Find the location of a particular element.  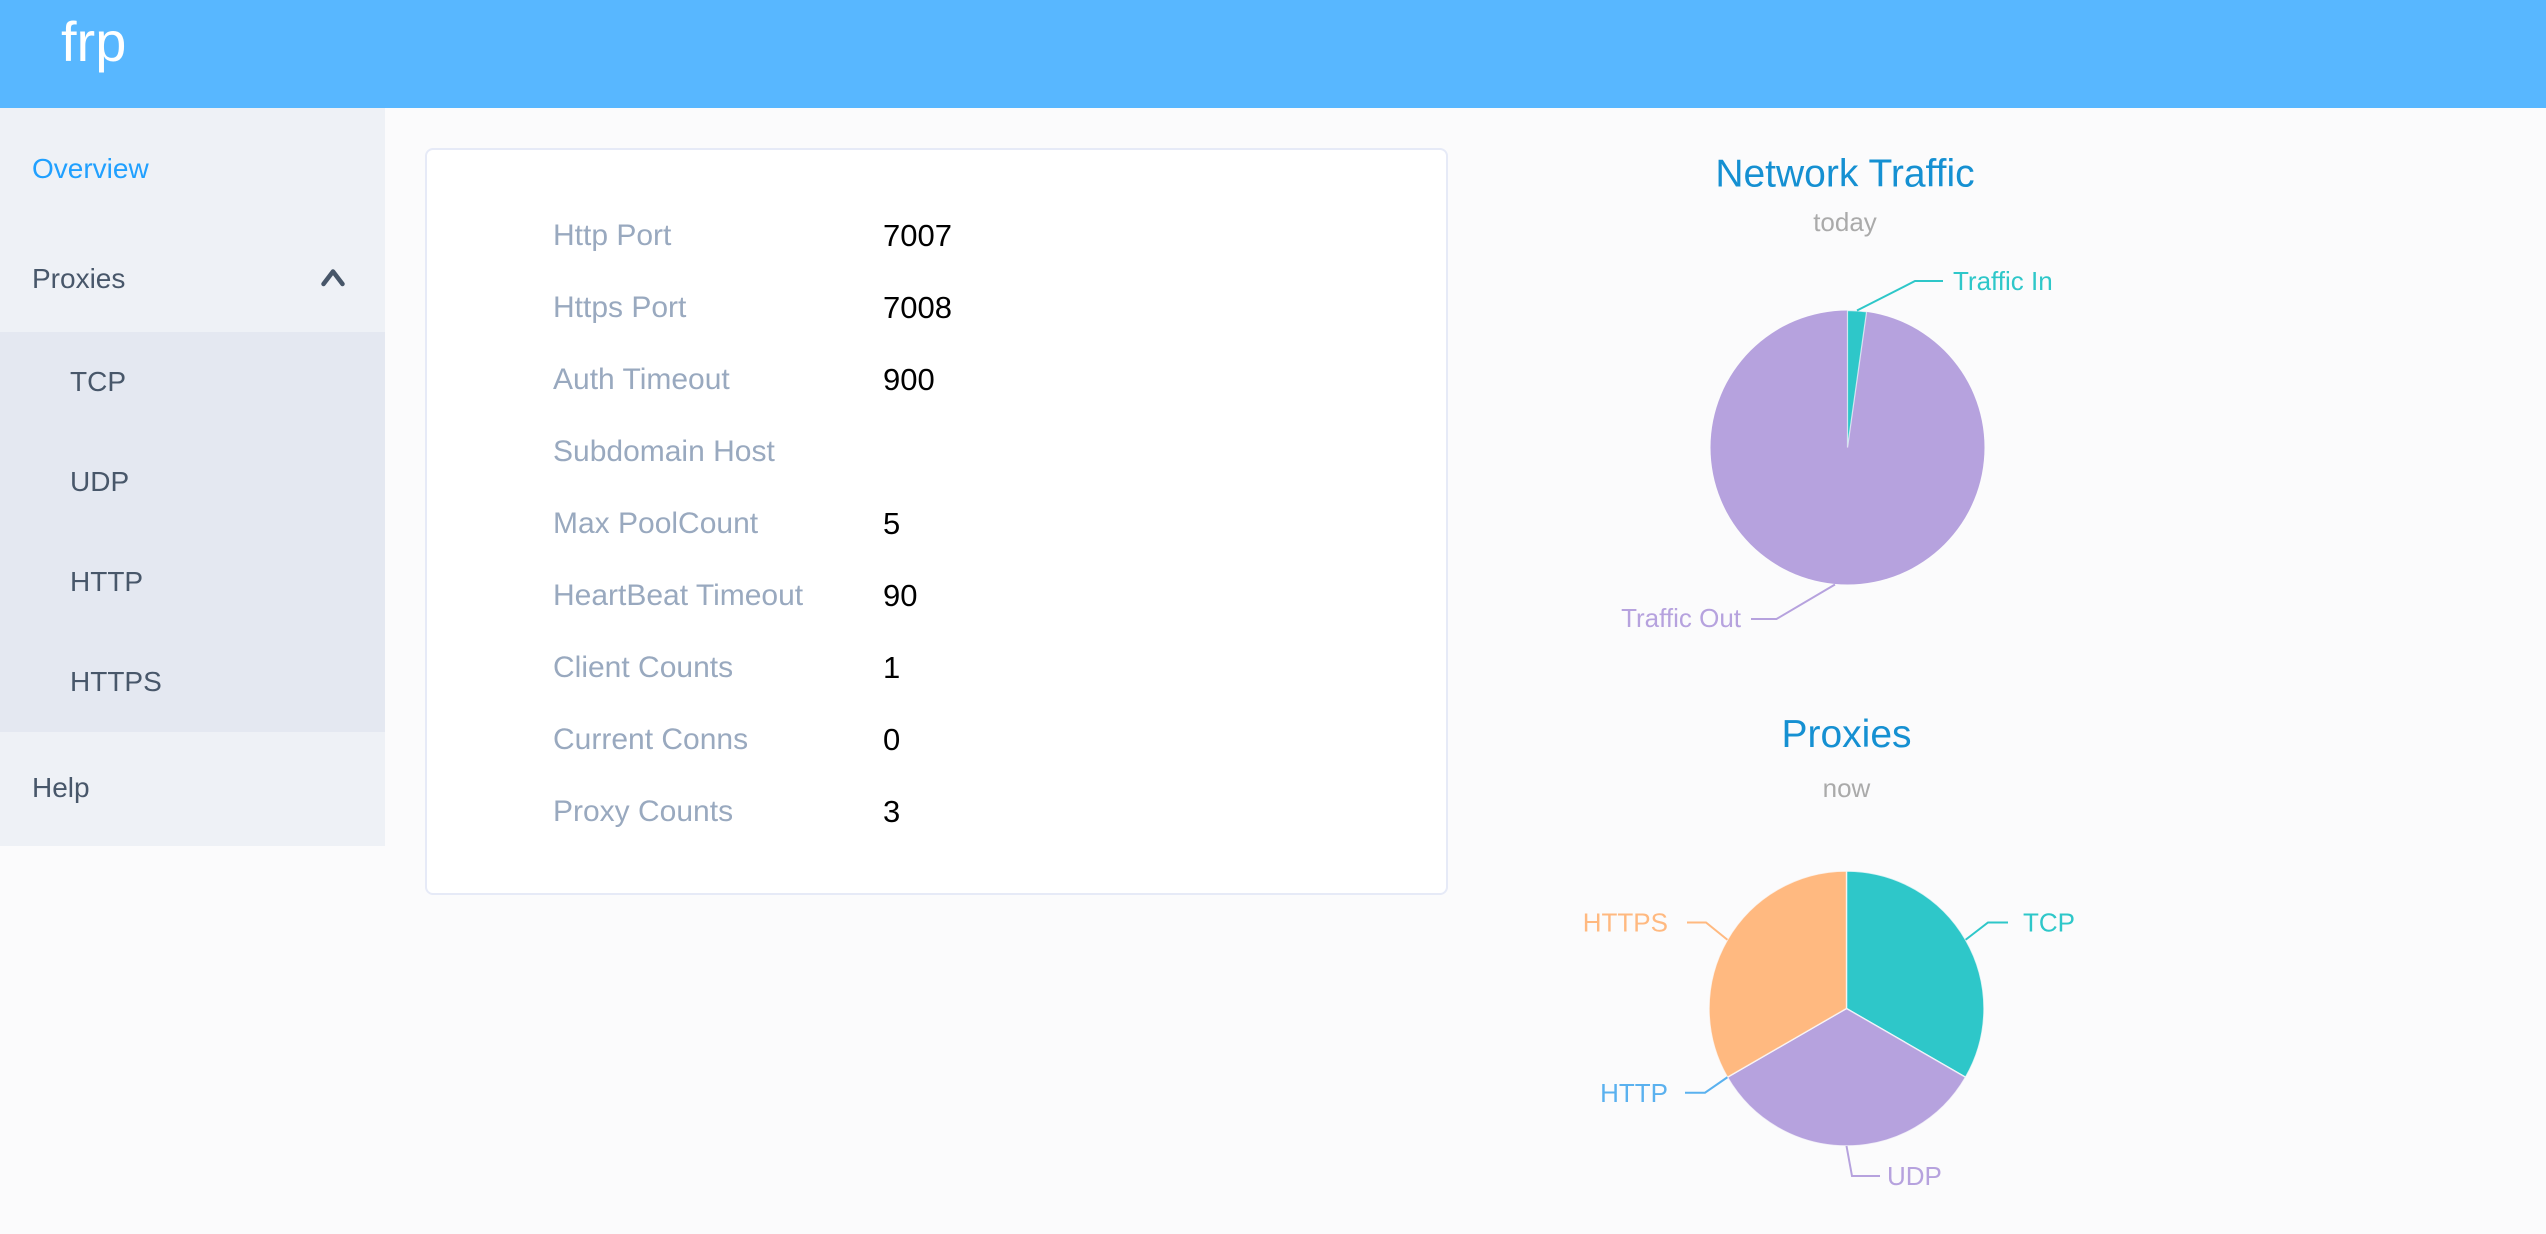

svg-text: HTTP is located at coordinates (1634, 1093).